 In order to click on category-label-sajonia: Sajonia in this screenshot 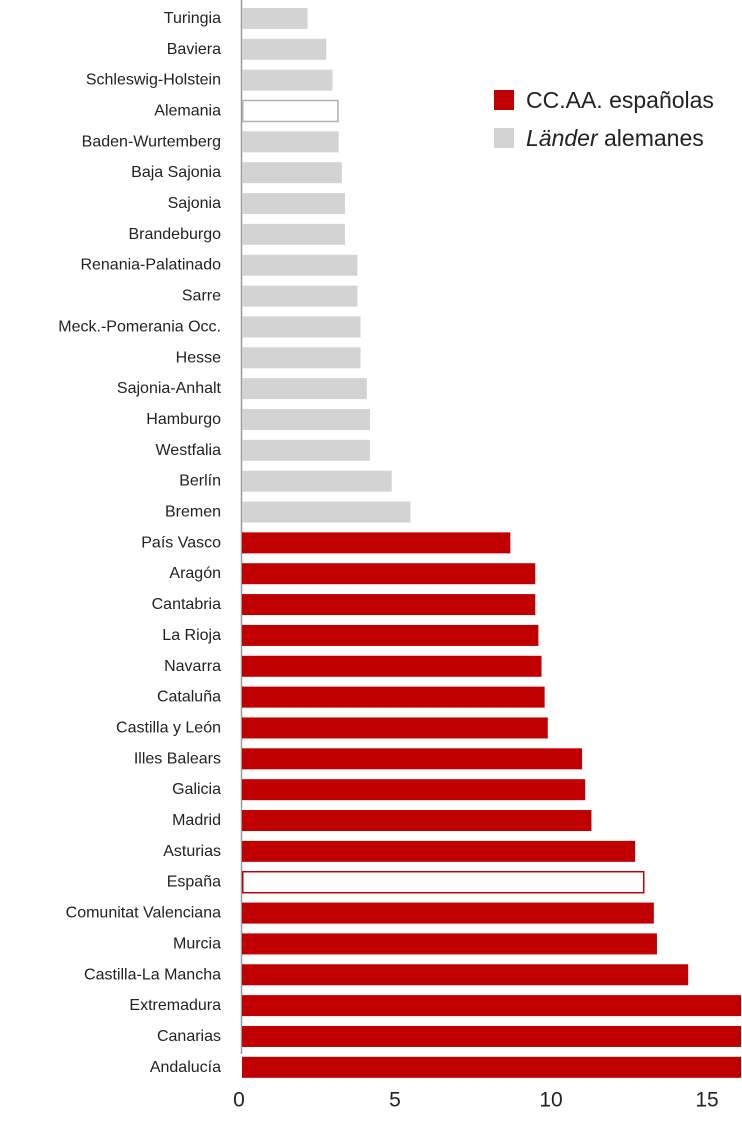, I will do `click(194, 203)`.